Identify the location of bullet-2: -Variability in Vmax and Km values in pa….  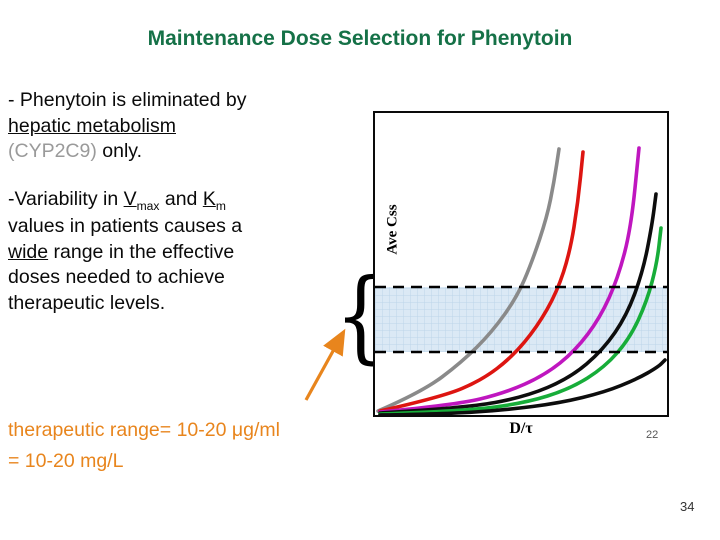
(189, 252).